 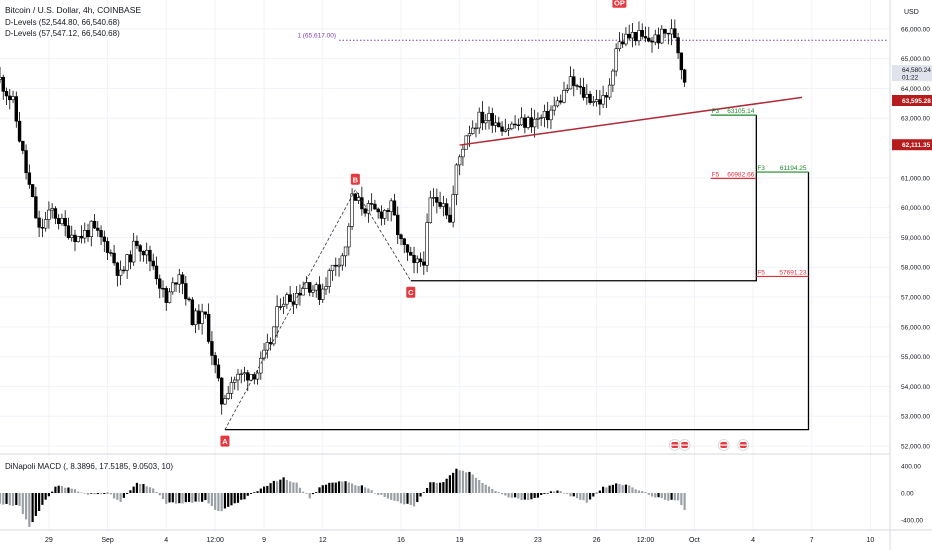 I want to click on dlevels-indicator-2: D-Levels (57,547.12, 66,540.68), so click(x=62, y=33).